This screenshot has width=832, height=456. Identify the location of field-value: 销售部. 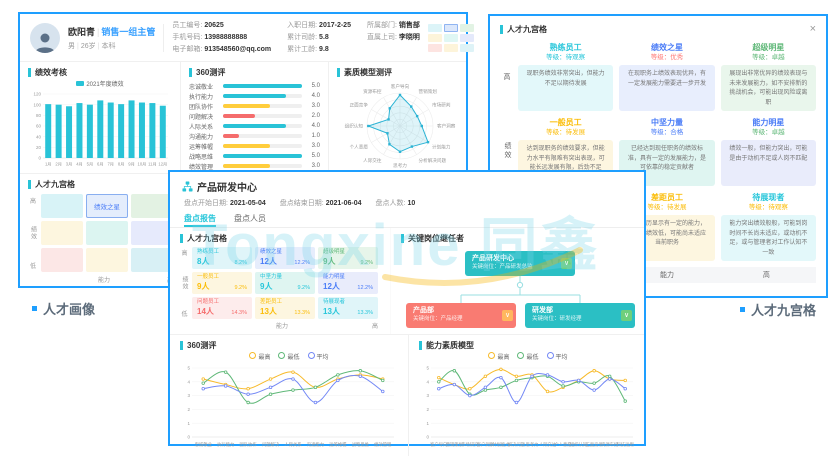
(409, 25).